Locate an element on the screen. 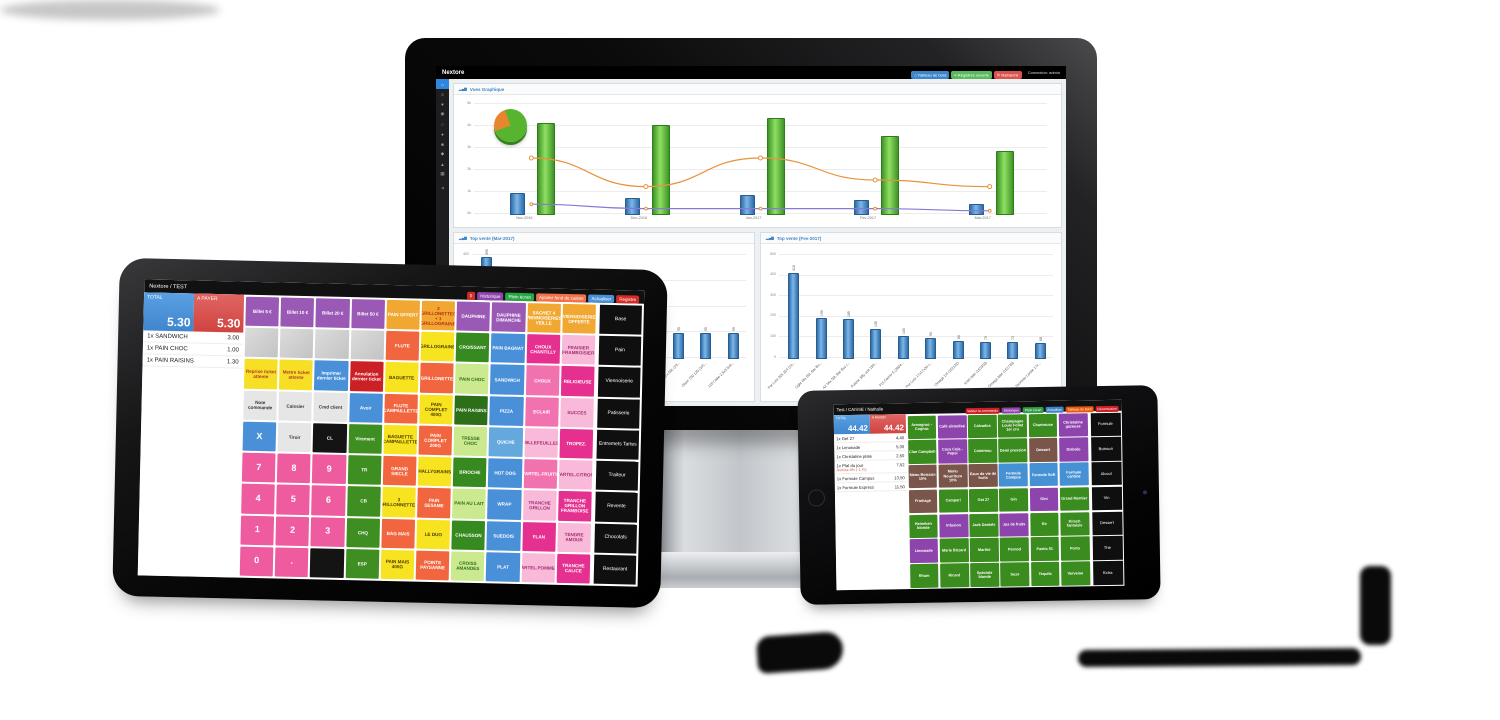  pos-cell-dessert: Dessert is located at coordinates (1043, 450).